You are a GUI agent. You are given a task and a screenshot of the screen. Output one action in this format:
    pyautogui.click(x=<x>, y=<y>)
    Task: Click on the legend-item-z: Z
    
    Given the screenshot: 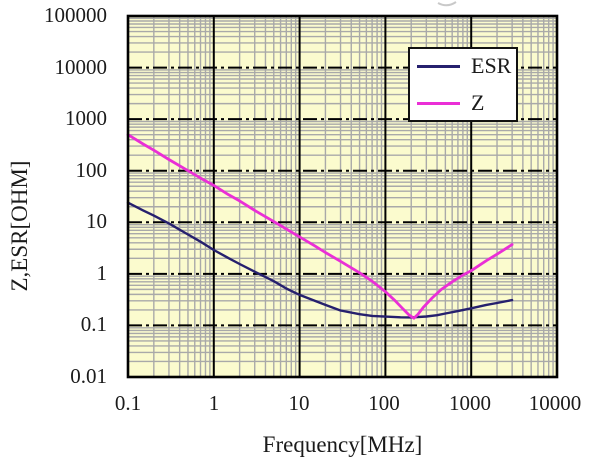 What is the action you would take?
    pyautogui.click(x=450, y=103)
    